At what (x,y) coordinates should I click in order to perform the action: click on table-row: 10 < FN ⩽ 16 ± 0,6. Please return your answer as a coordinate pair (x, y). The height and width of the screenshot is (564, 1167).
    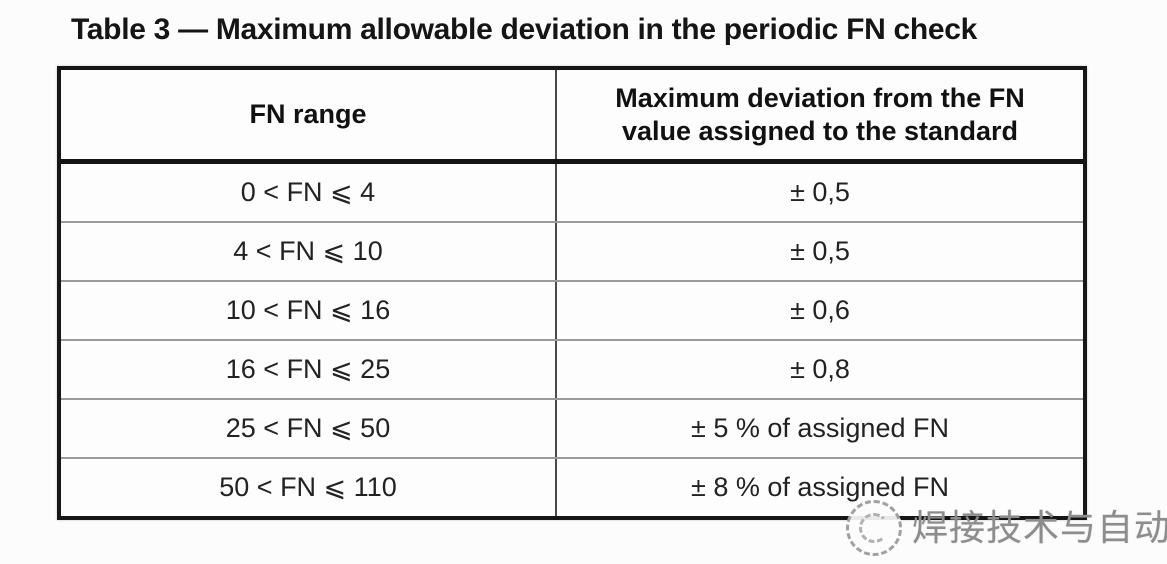
    Looking at the image, I should click on (572, 309).